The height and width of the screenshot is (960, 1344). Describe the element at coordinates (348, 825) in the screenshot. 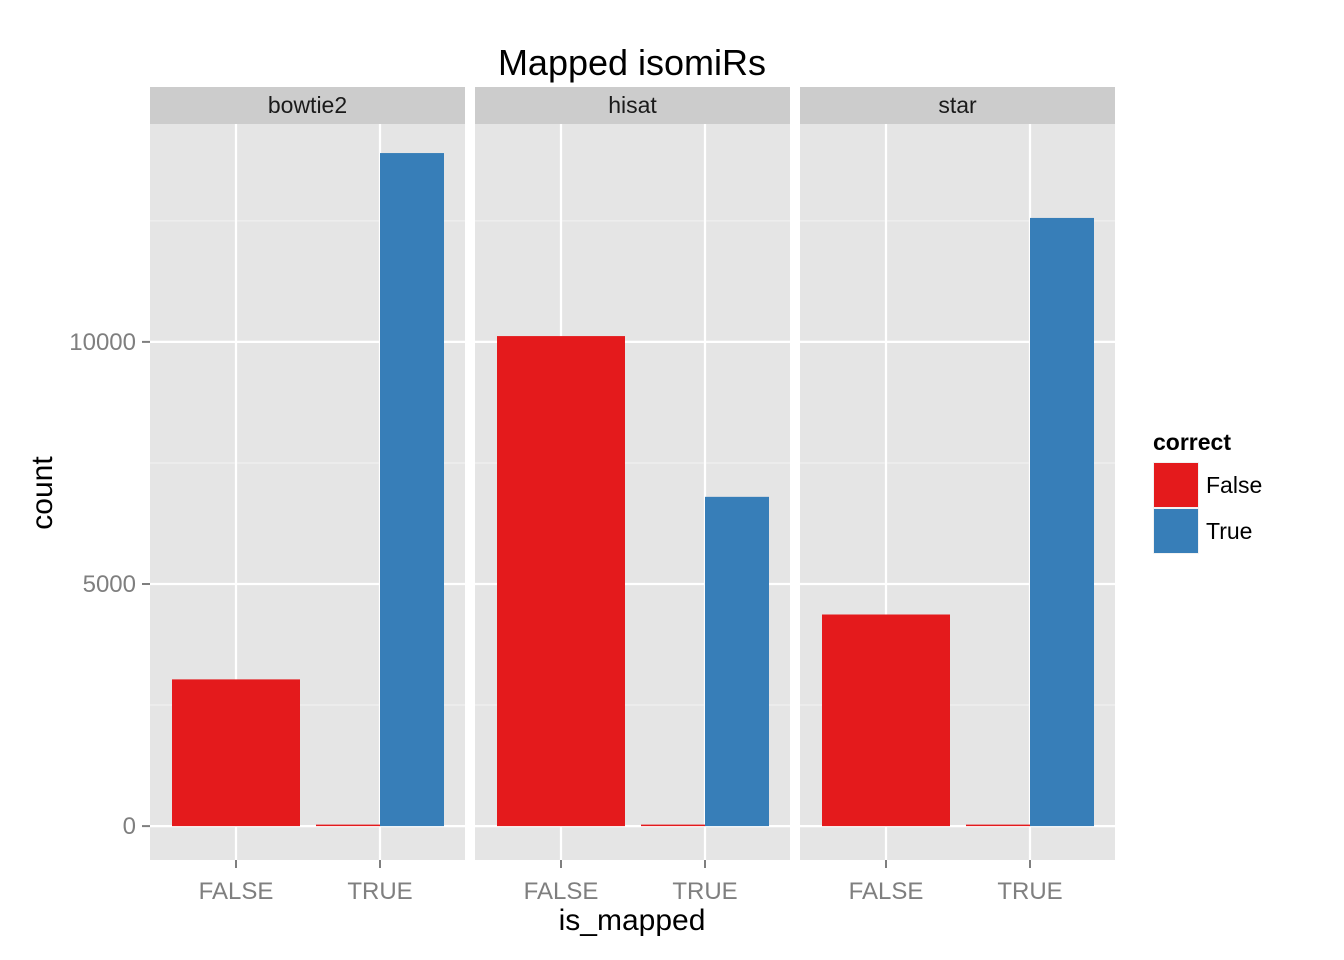

I see `bar-bowtie2-true-false` at that location.